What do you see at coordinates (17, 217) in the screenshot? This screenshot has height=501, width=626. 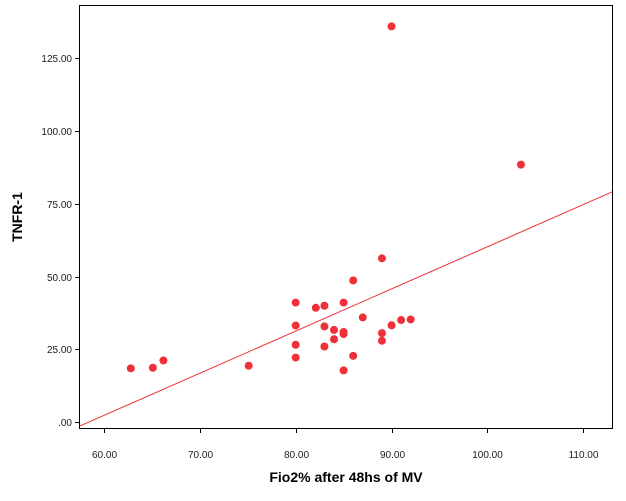 I see `y-axis-title: TNFR-1` at bounding box center [17, 217].